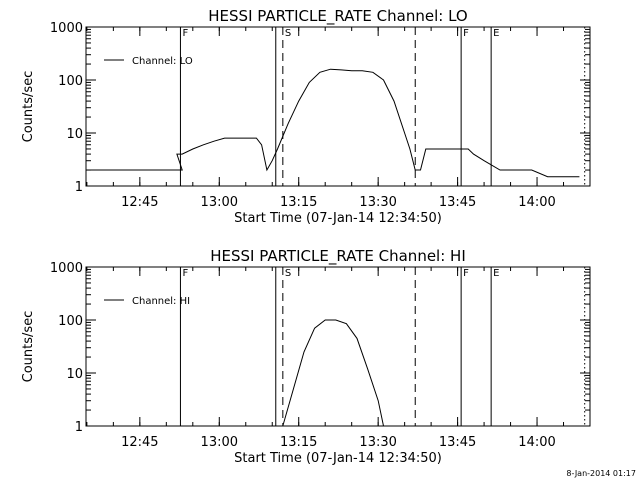 Image resolution: width=640 pixels, height=480 pixels. I want to click on chart-title: HESSI PARTICLE_RATE Channel: LO, so click(337, 16).